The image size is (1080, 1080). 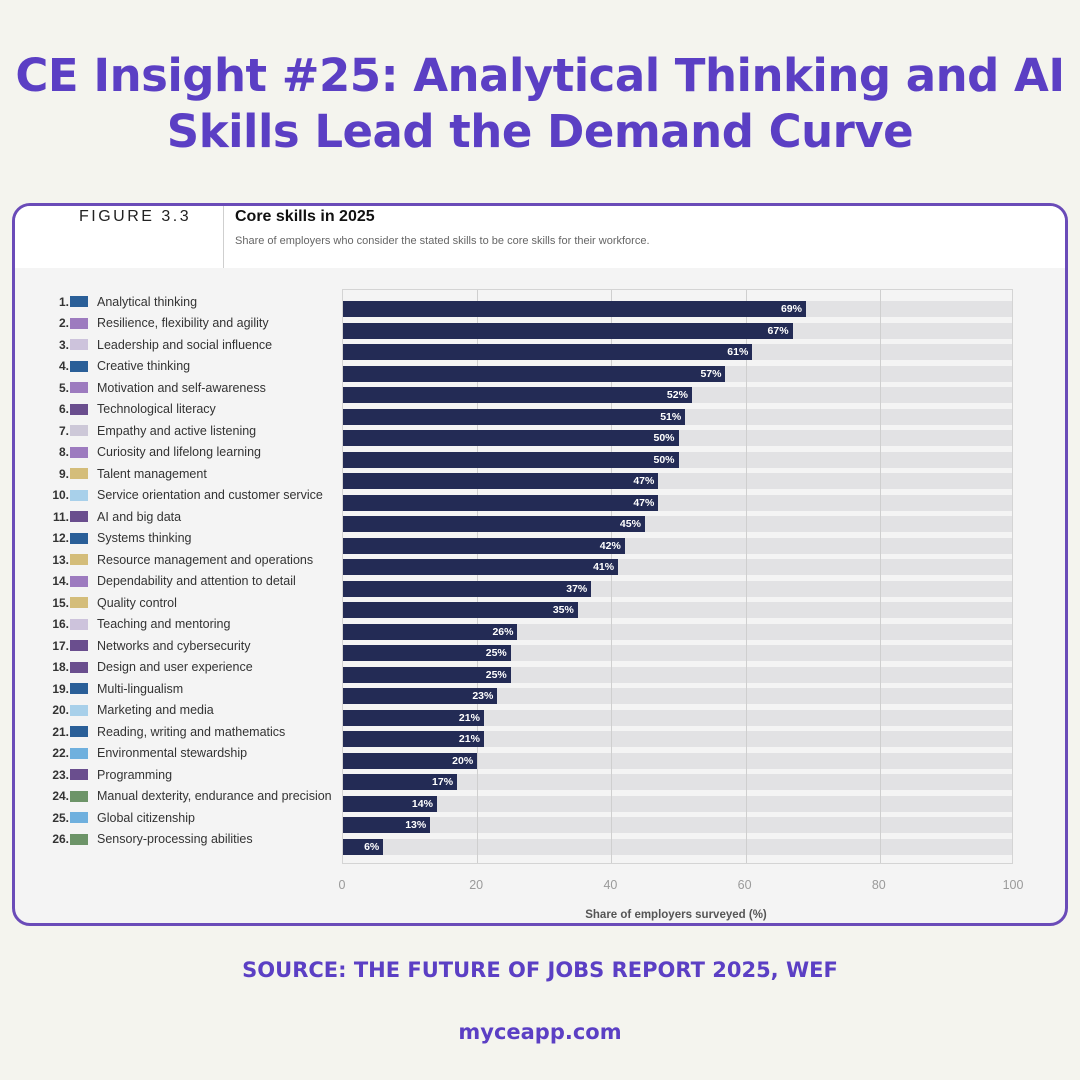 What do you see at coordinates (60, 538) in the screenshot?
I see `rank-number: 12.` at bounding box center [60, 538].